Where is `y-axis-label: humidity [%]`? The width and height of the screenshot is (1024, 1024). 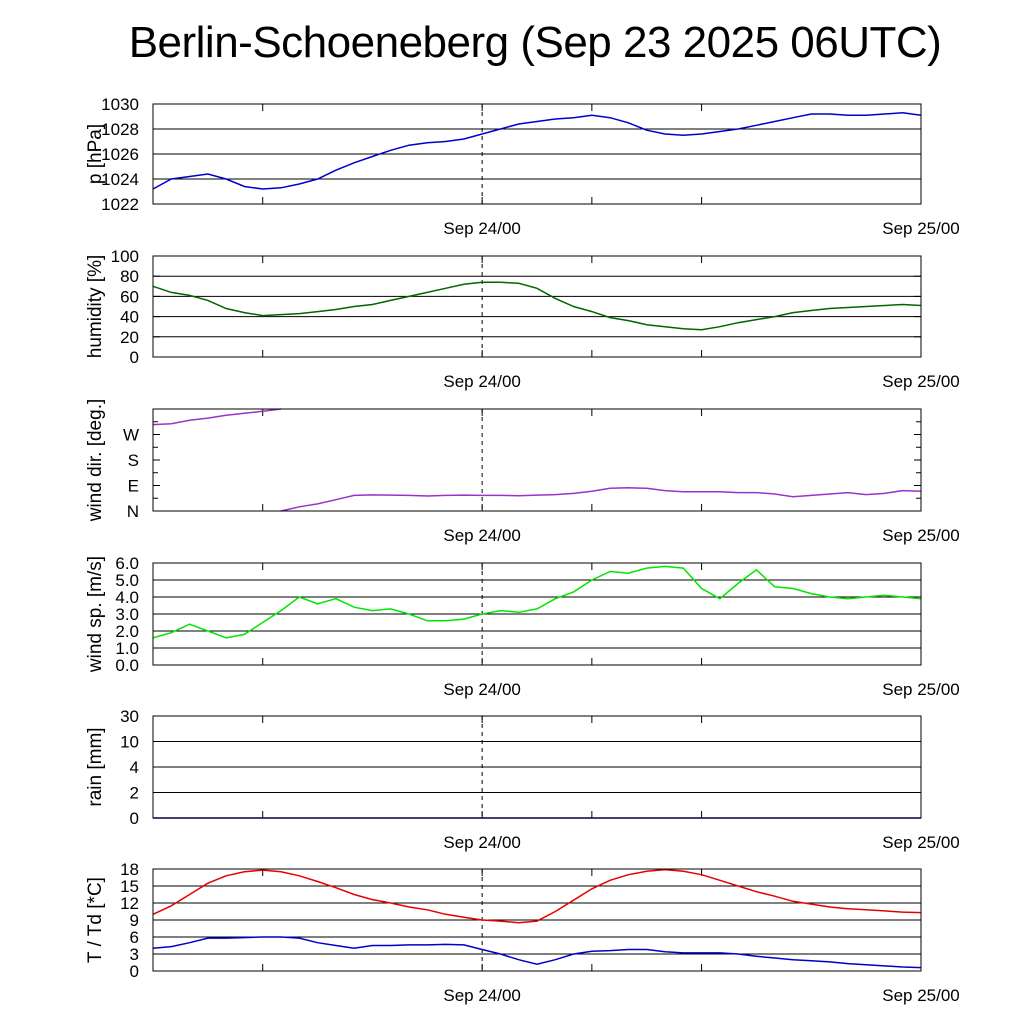
y-axis-label: humidity [%] is located at coordinates (95, 306).